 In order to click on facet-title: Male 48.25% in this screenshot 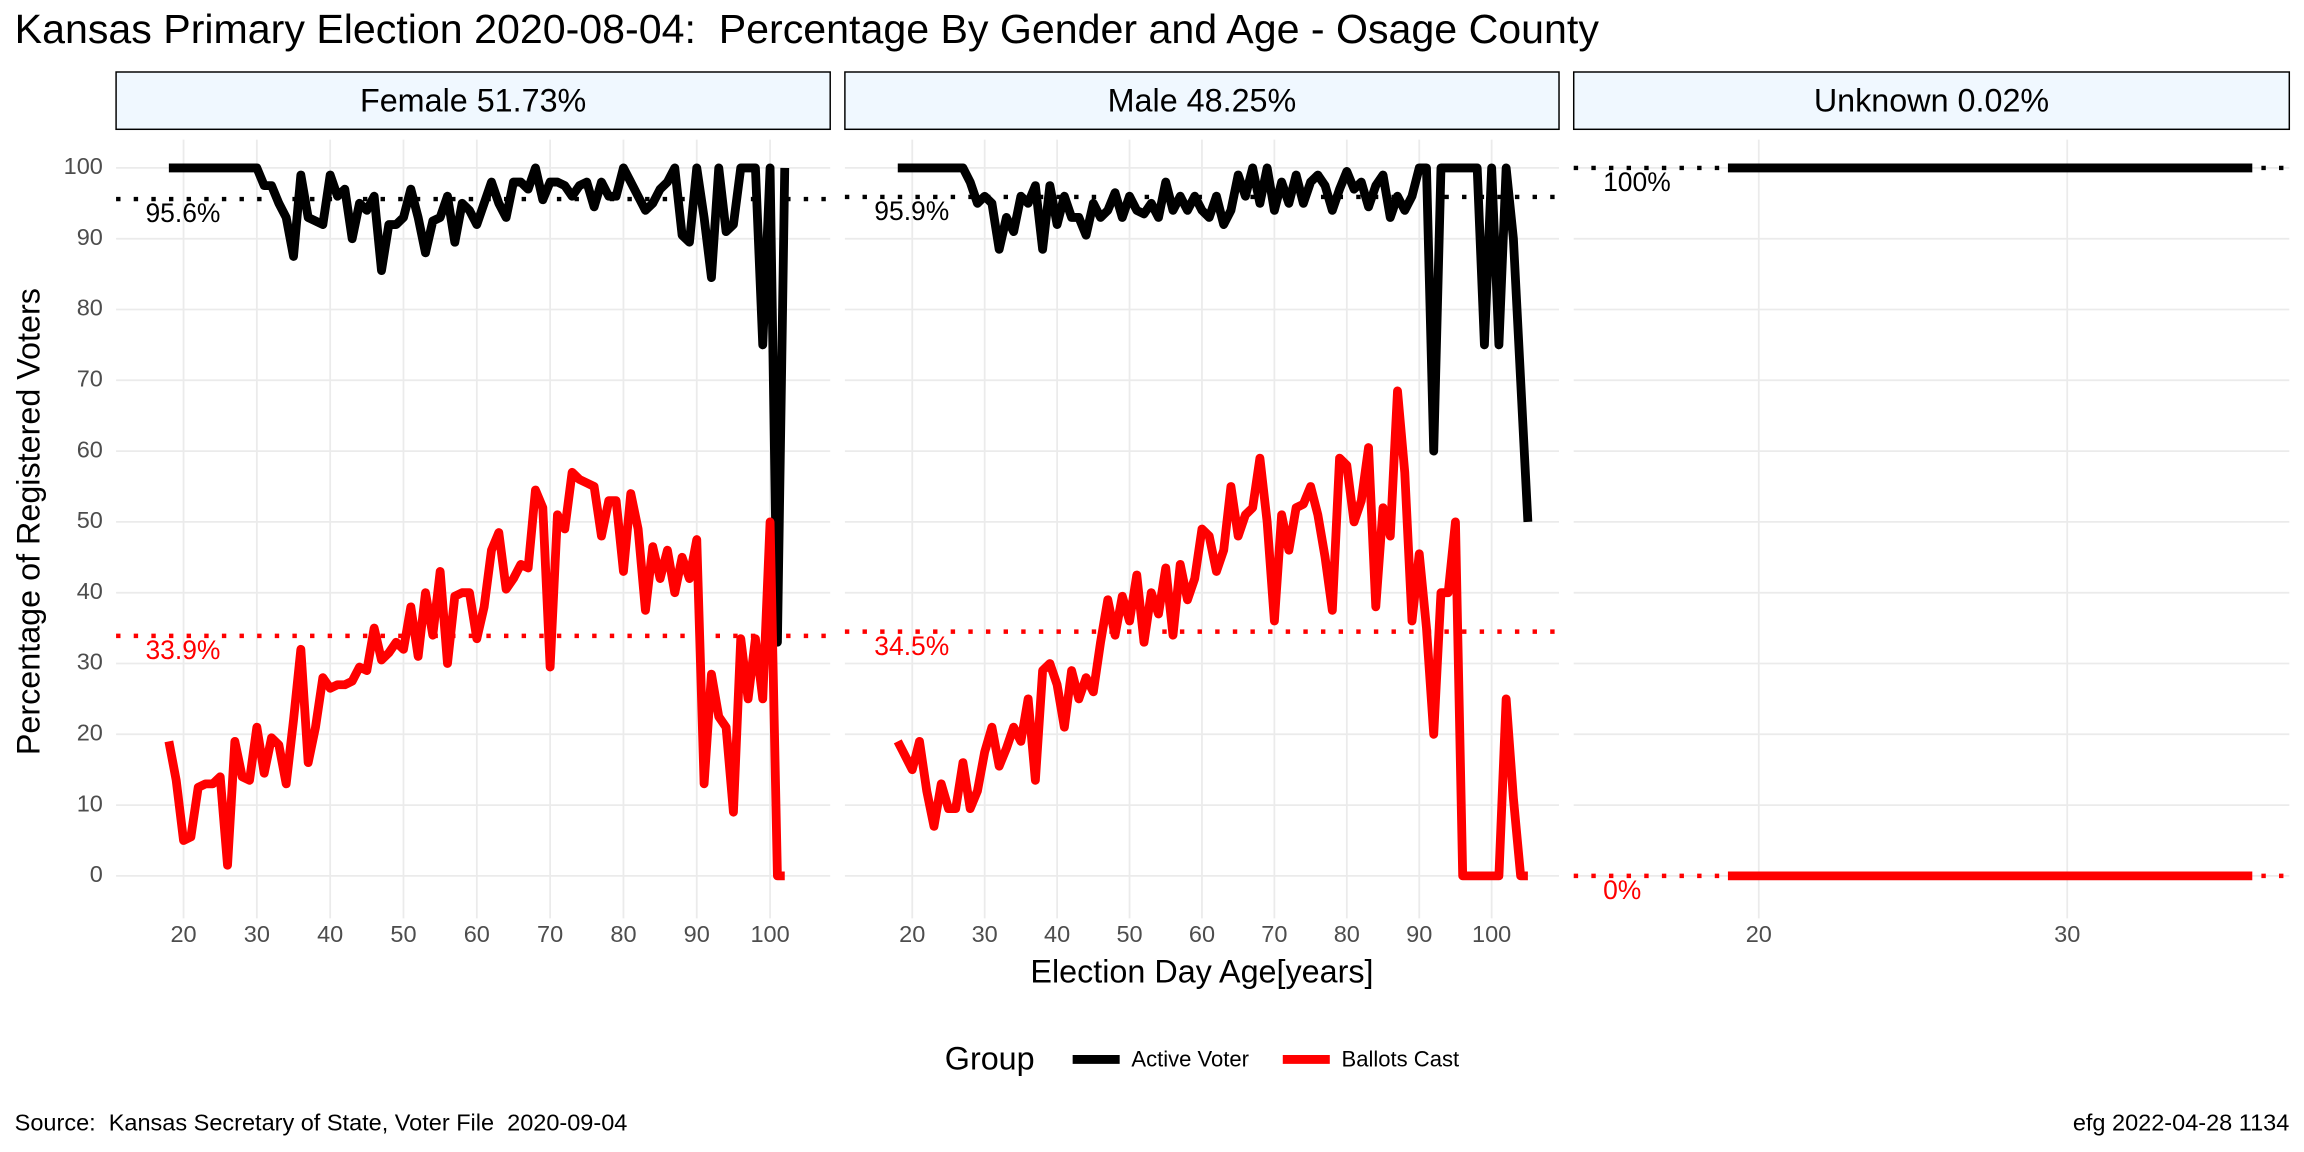, I will do `click(1202, 100)`.